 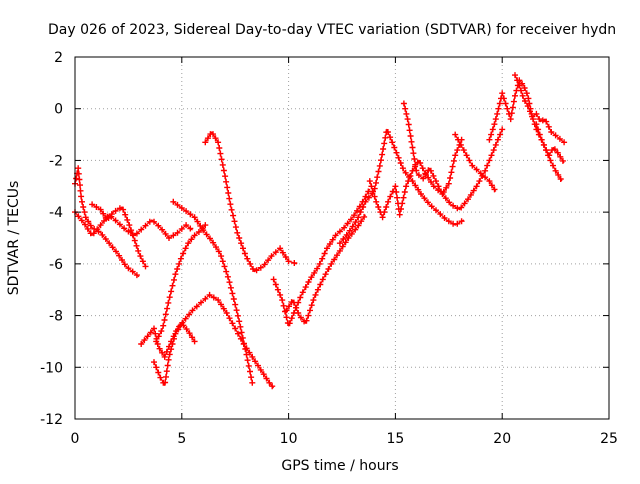 I want to click on y-tick-label: -2, so click(x=56, y=161).